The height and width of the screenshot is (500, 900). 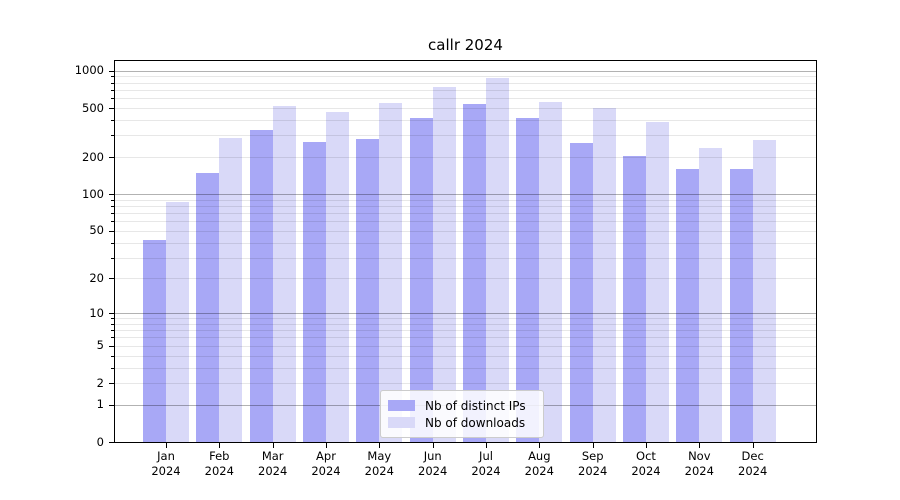 I want to click on y-tick-label: 200, so click(x=93, y=156).